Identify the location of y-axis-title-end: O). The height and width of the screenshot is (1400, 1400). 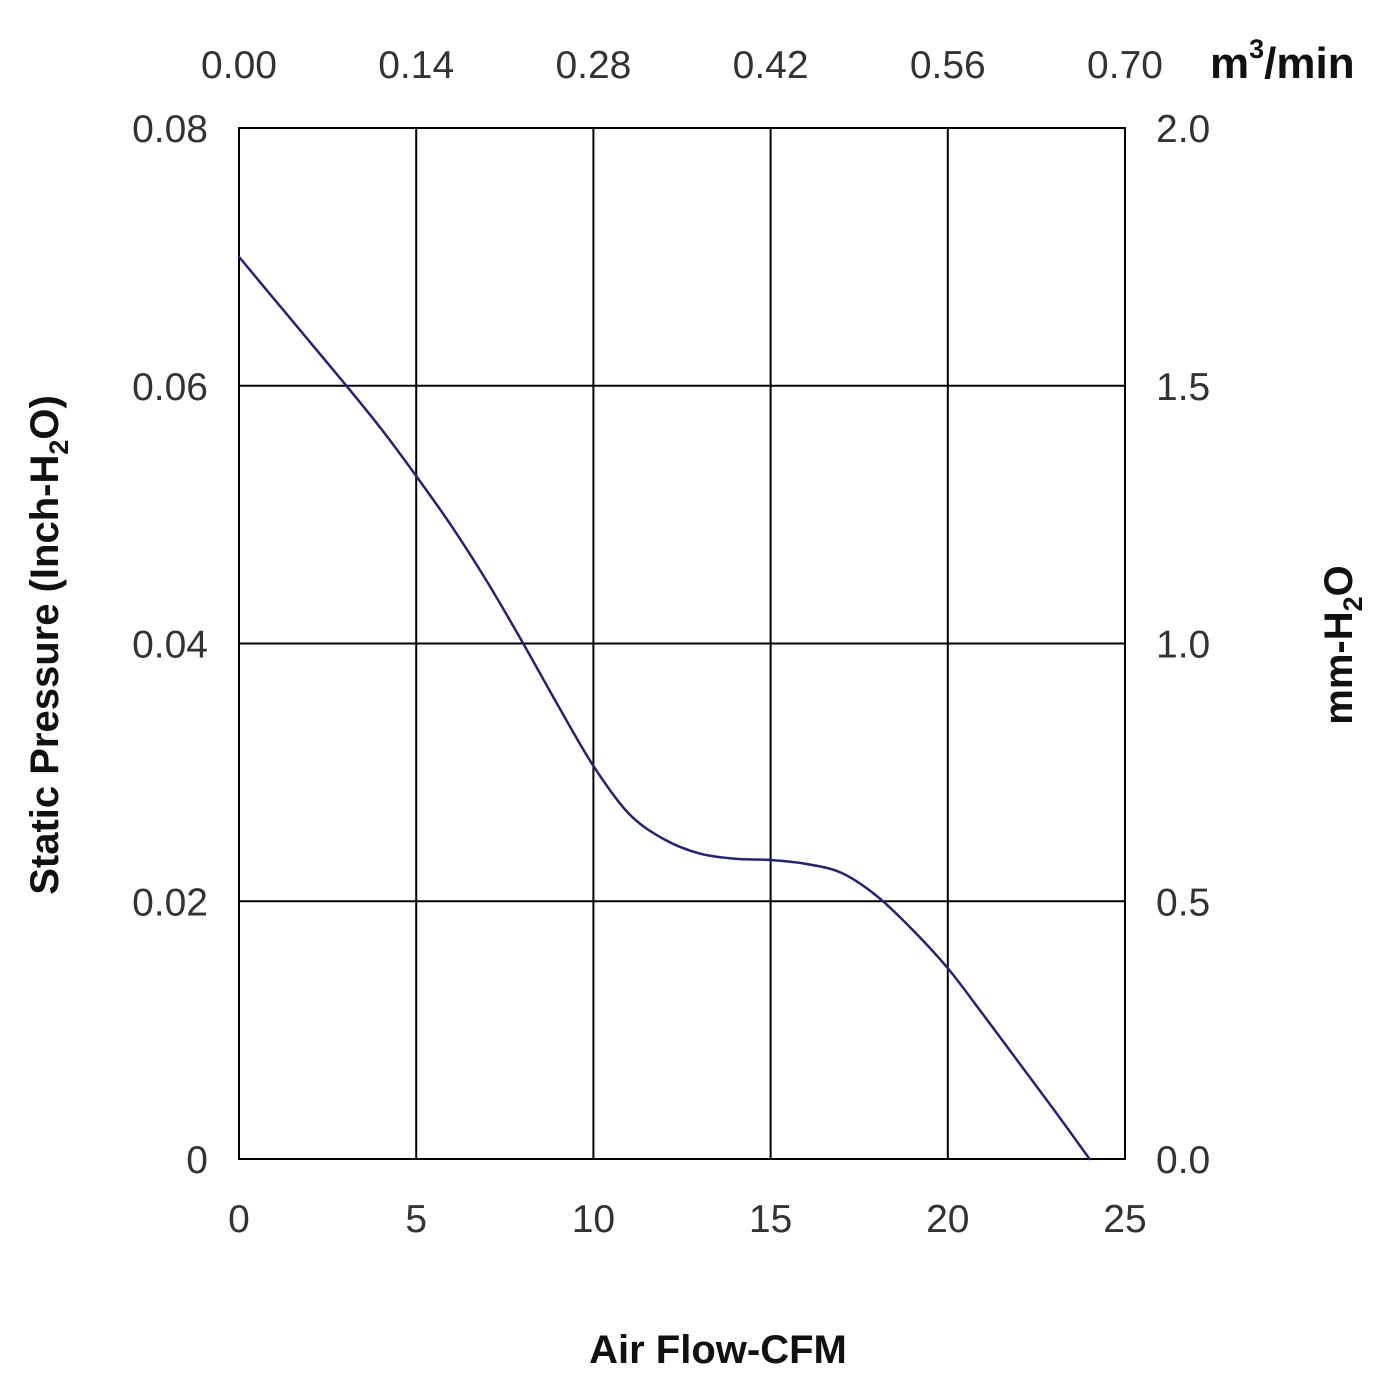
(45, 417).